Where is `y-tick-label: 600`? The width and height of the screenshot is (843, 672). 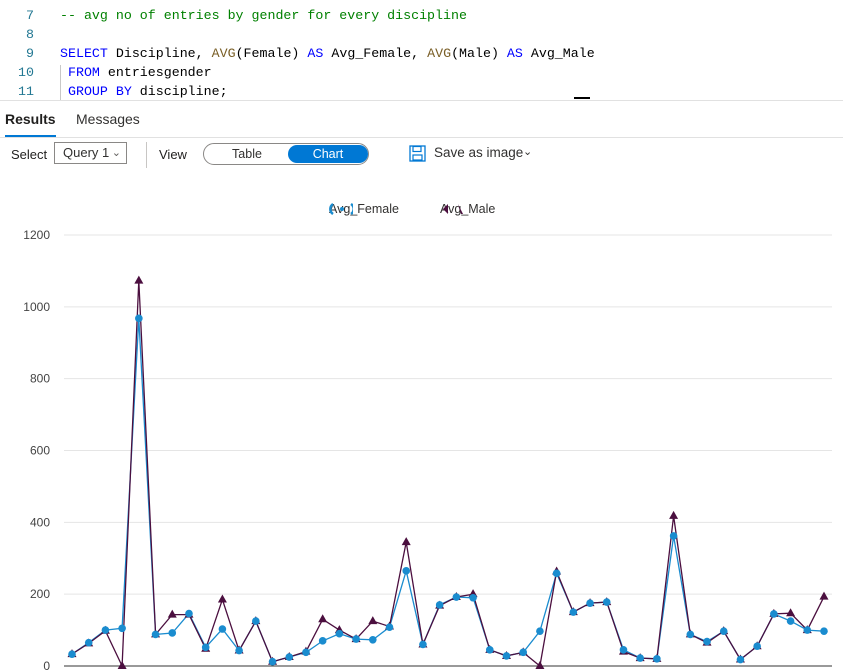
y-tick-label: 600 is located at coordinates (40, 451).